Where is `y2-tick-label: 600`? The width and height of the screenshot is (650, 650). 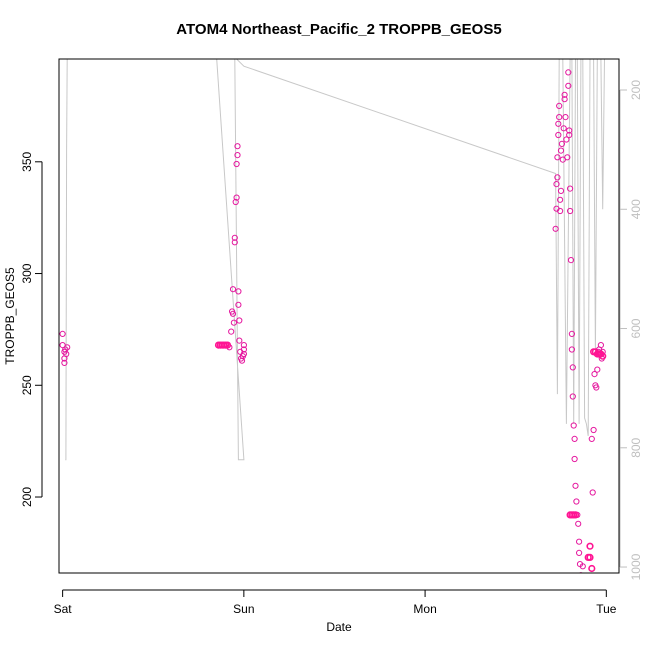
y2-tick-label: 600 is located at coordinates (636, 328).